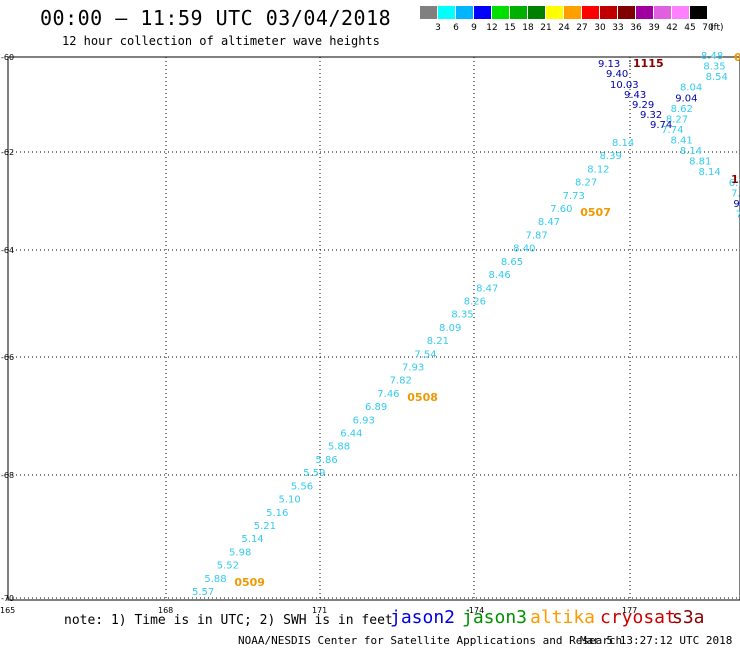  Describe the element at coordinates (735, 193) in the screenshot. I see `wave-height-value: 7.78` at that location.